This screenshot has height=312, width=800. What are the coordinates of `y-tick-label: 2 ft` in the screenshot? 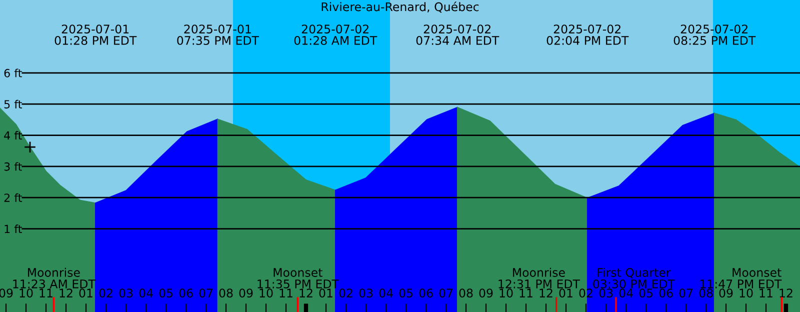 It's located at (13, 197).